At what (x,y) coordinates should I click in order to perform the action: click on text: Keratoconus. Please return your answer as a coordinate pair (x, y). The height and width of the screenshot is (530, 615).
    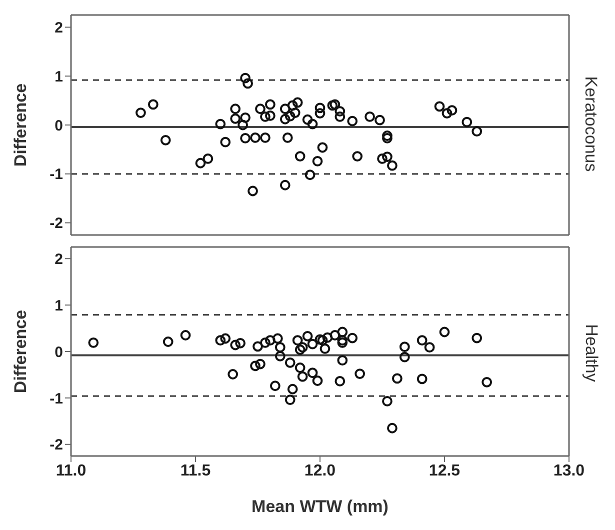
    Looking at the image, I should click on (591, 124).